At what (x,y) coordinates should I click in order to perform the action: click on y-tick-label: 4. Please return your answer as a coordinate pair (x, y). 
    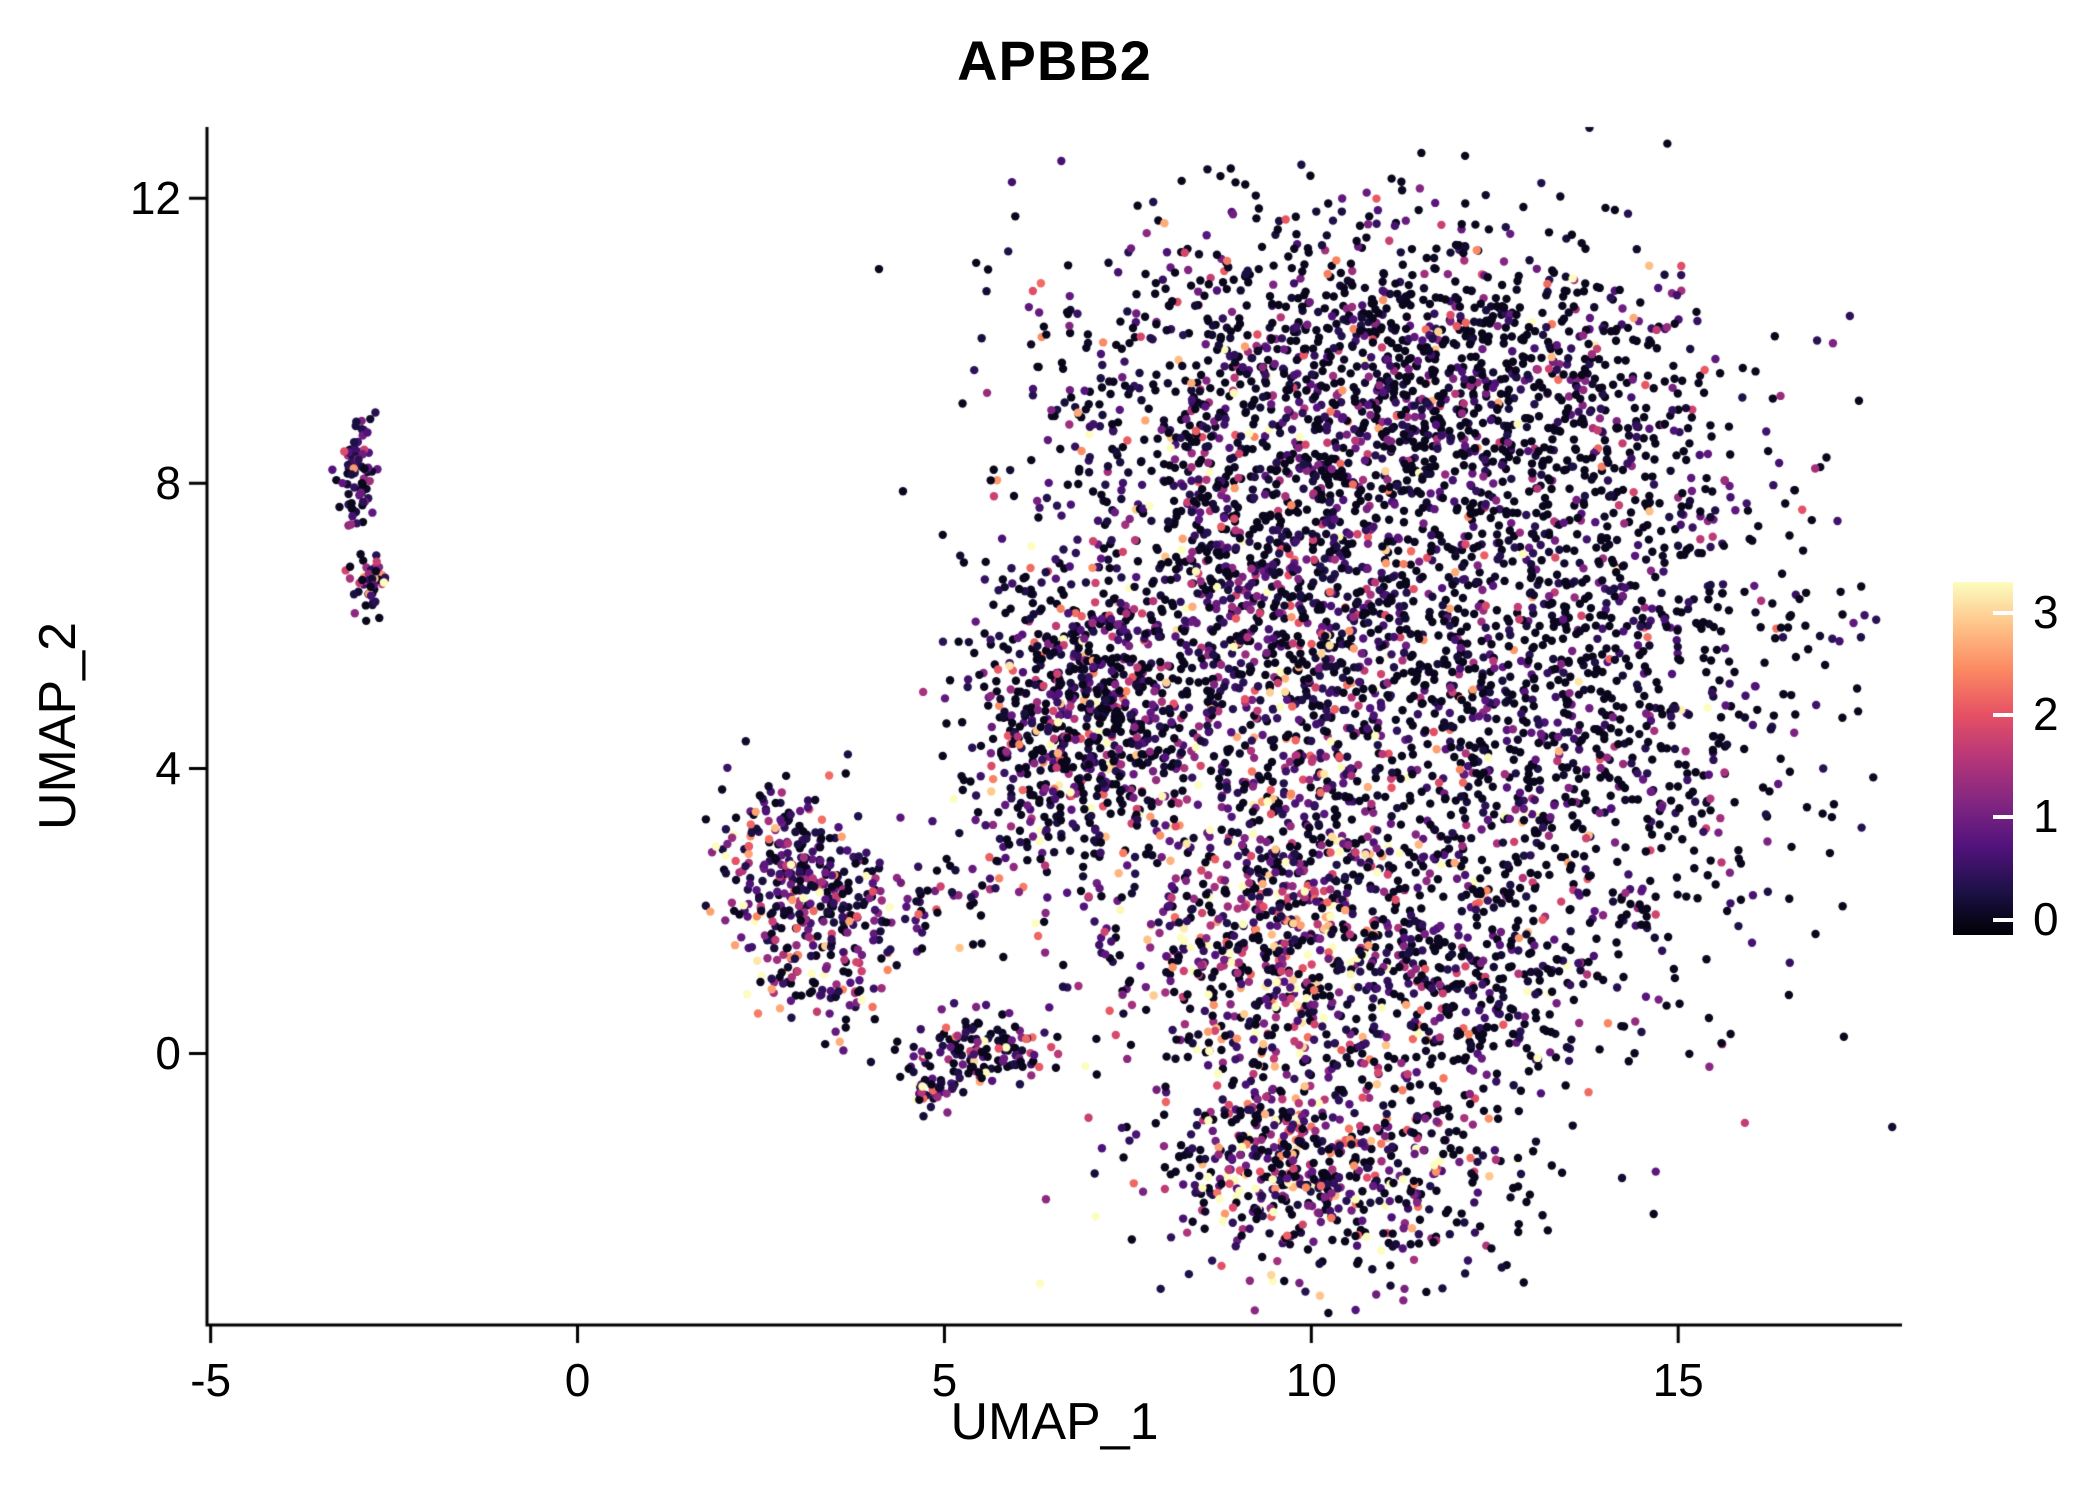
    Looking at the image, I should click on (168, 768).